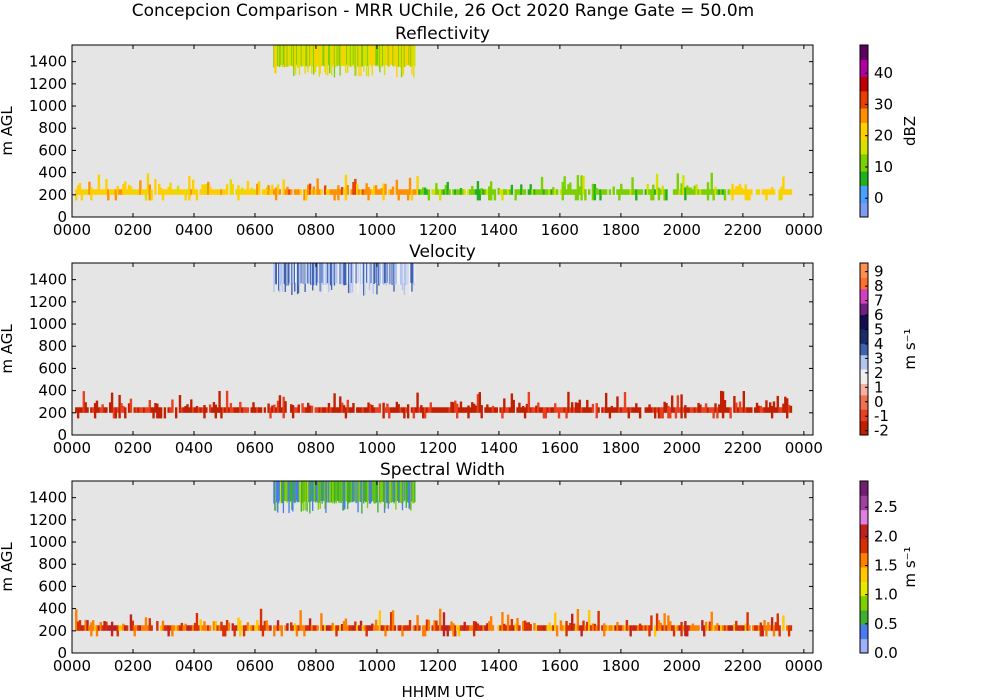 The width and height of the screenshot is (1000, 700). What do you see at coordinates (52, 391) in the screenshot?
I see `y-tick-label: 400` at bounding box center [52, 391].